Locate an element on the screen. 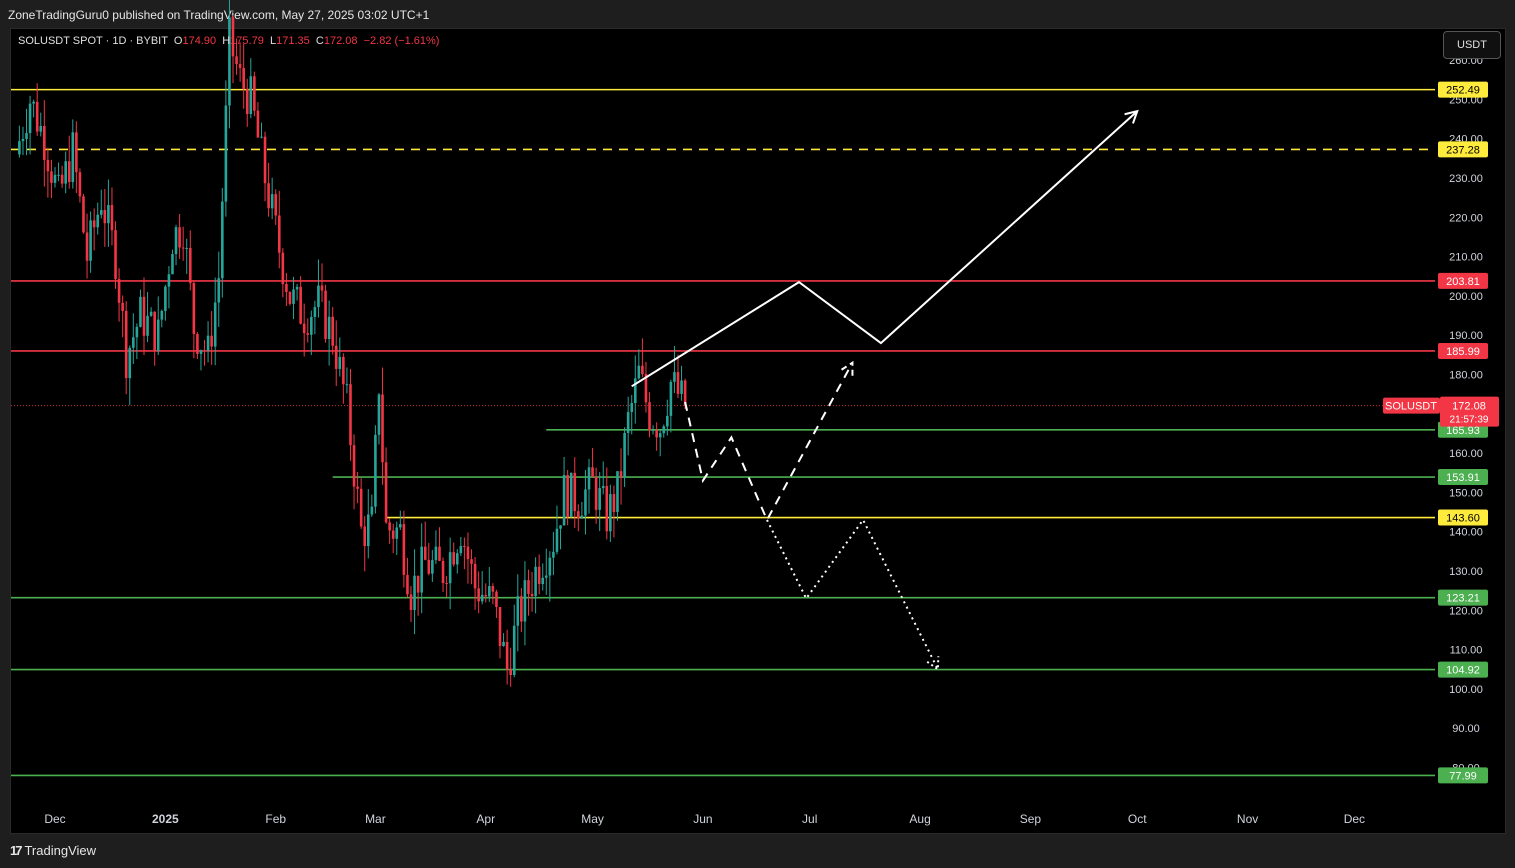  symbol-label: SOLUSDT SPOT · 1D · BYBIT is located at coordinates (93, 41).